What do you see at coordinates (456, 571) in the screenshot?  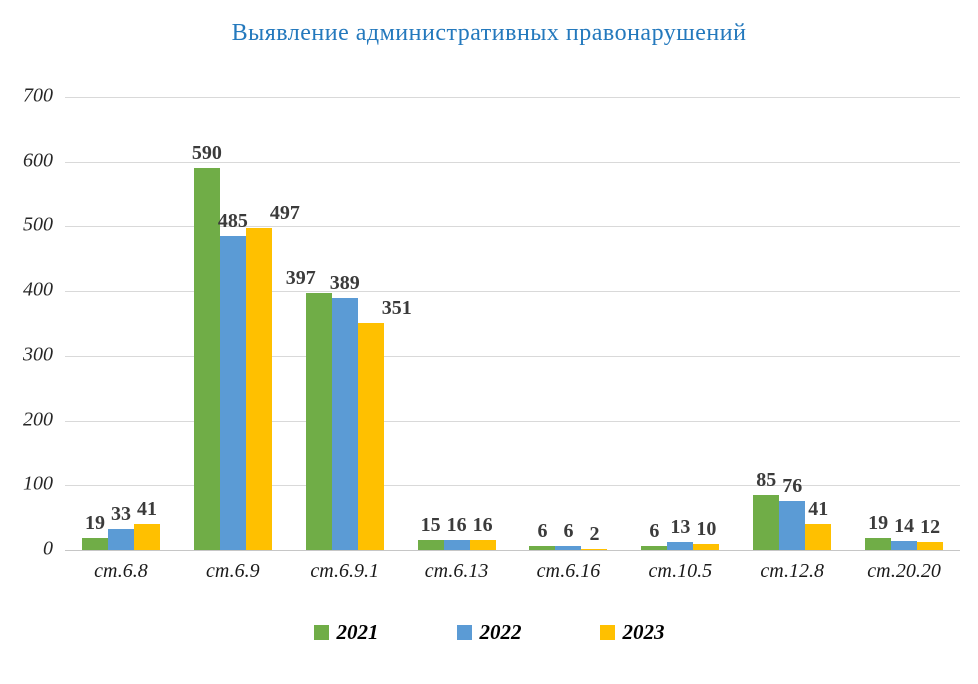 I see `x-axis-label-ст.6.13: ст.6.13` at bounding box center [456, 571].